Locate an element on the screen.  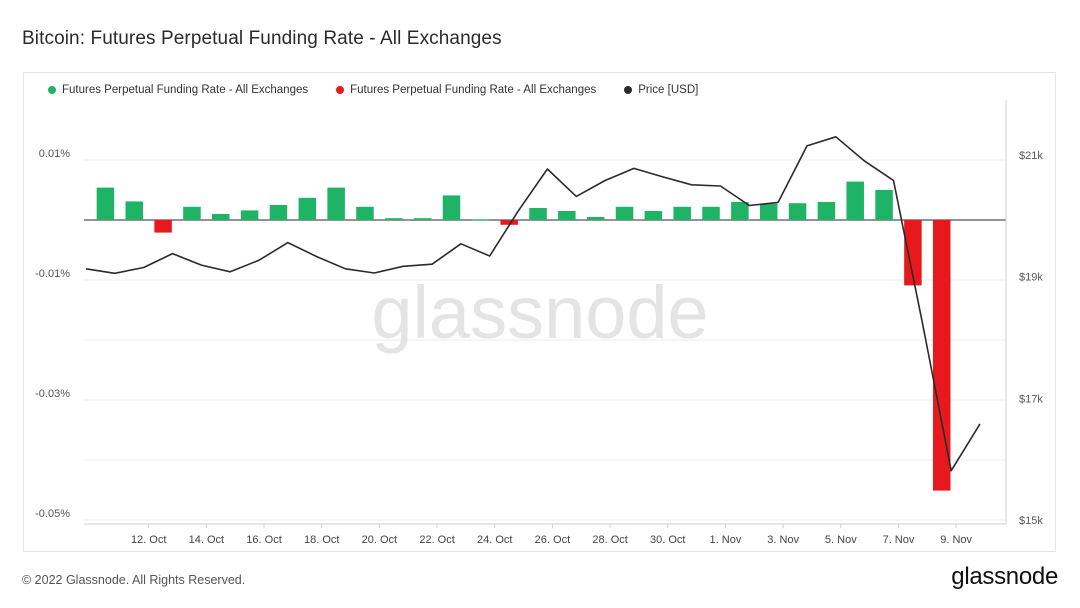
x-axis-tick-label: 28. Oct is located at coordinates (609, 540).